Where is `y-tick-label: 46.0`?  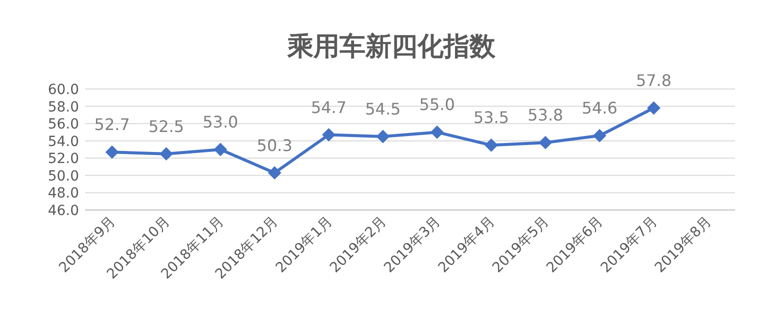
y-tick-label: 46.0 is located at coordinates (63, 211).